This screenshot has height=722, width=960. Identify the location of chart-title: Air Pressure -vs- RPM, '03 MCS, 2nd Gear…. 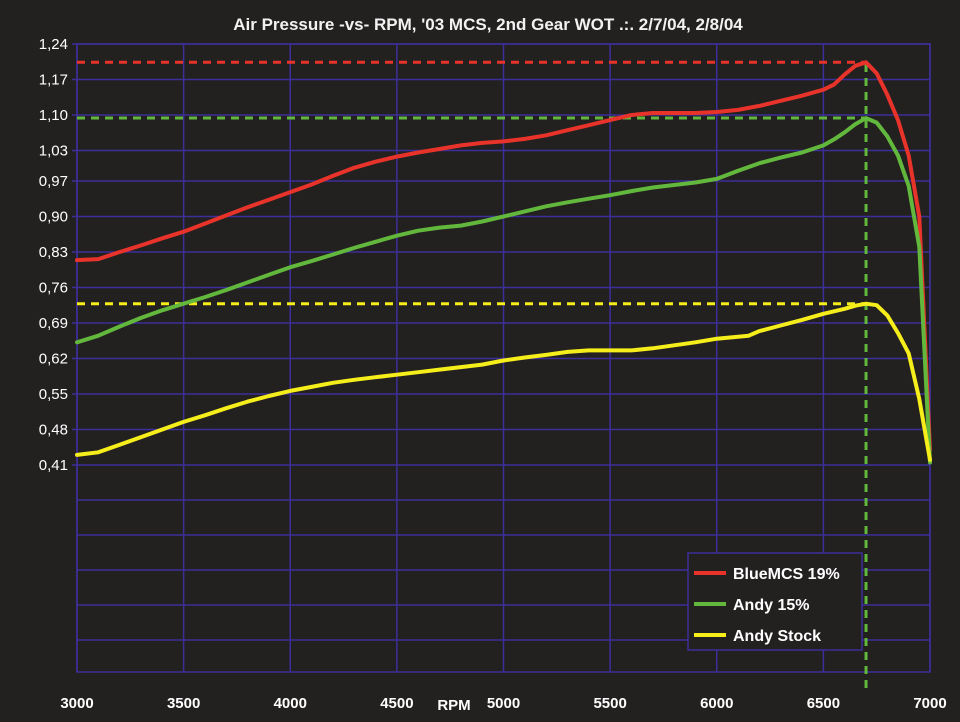
(488, 24).